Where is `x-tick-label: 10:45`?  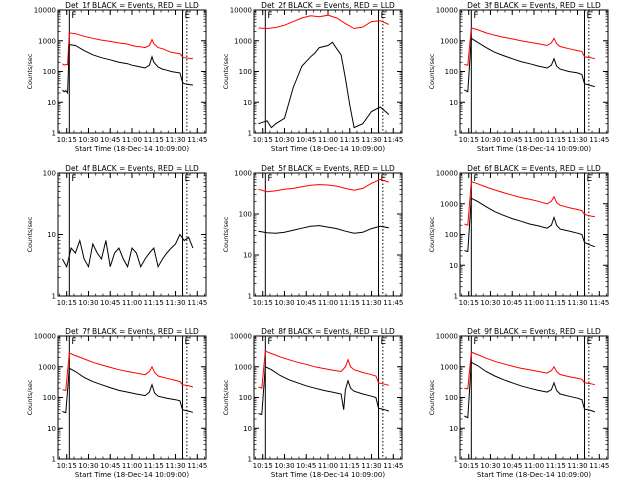 x-tick-label: 10:45 is located at coordinates (306, 303).